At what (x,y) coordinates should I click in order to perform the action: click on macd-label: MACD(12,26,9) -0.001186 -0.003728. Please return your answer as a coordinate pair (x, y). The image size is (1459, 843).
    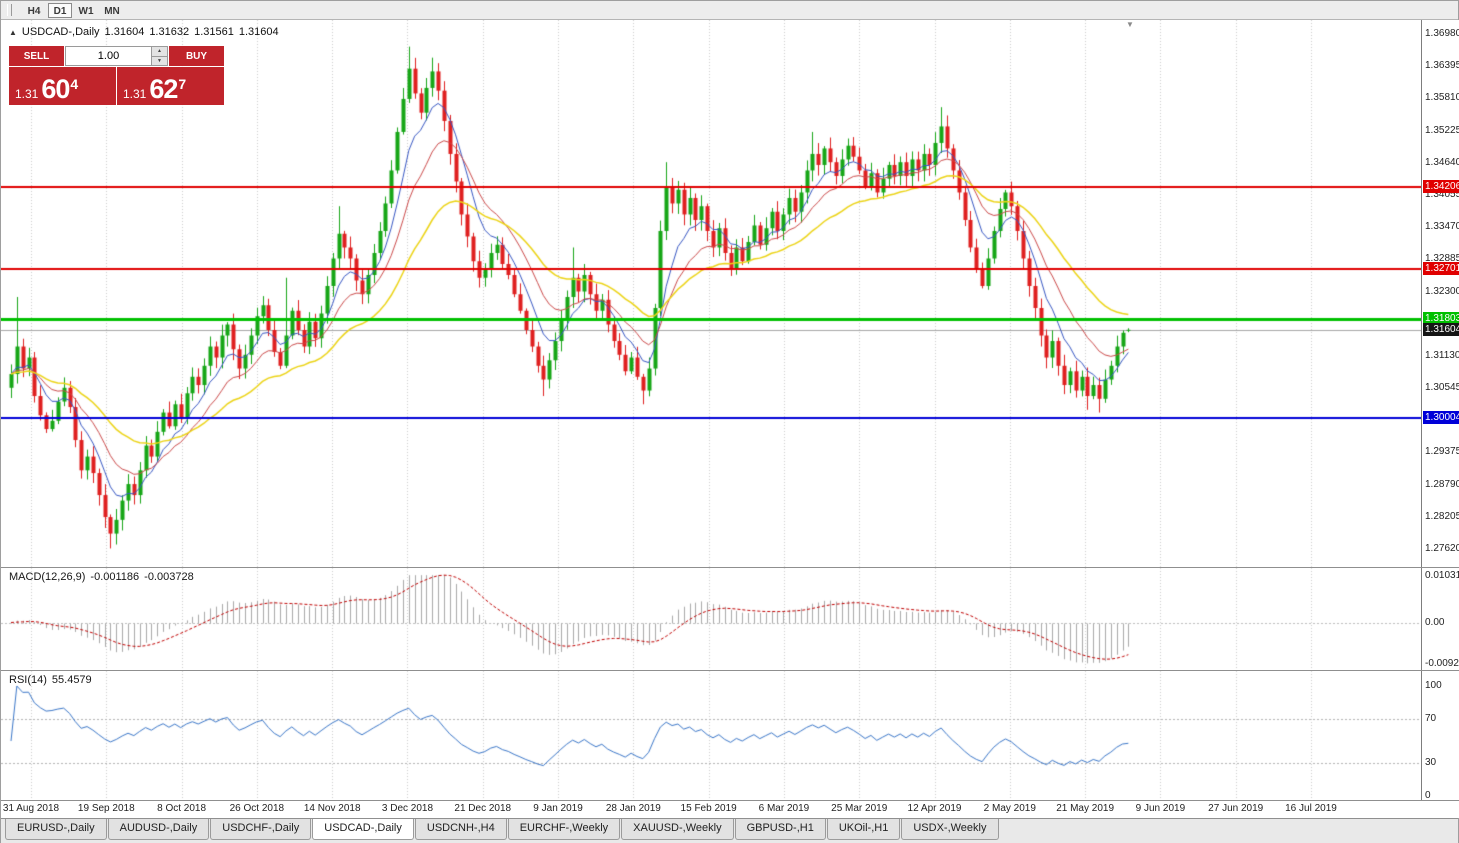
    Looking at the image, I should click on (104, 577).